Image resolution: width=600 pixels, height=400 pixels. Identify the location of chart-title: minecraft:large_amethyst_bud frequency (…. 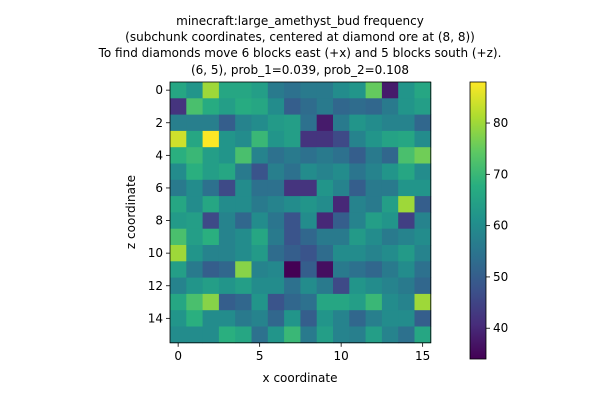
(300, 45).